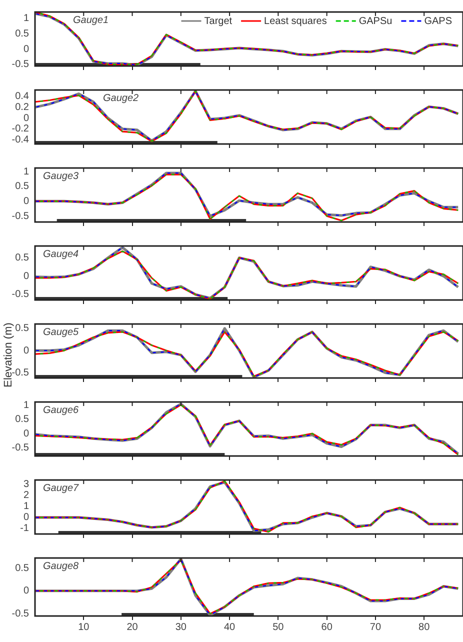 This screenshot has height=642, width=463. Describe the element at coordinates (181, 627) in the screenshot. I see `x-tick-label: 30` at that location.